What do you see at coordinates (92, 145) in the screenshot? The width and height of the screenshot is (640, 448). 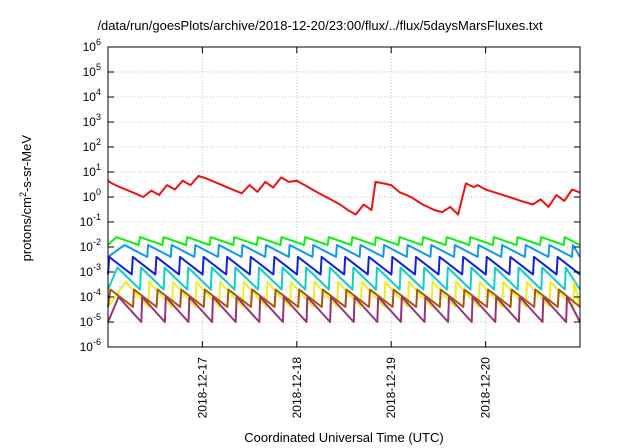 I see `y-tick-label: 10²` at bounding box center [92, 145].